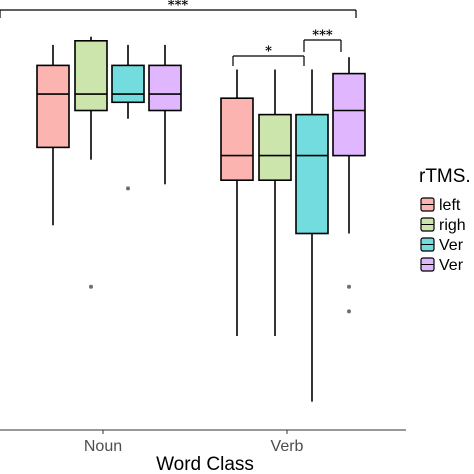 This screenshot has width=474, height=474. I want to click on legend: left righ Ver Ver, so click(443, 235).